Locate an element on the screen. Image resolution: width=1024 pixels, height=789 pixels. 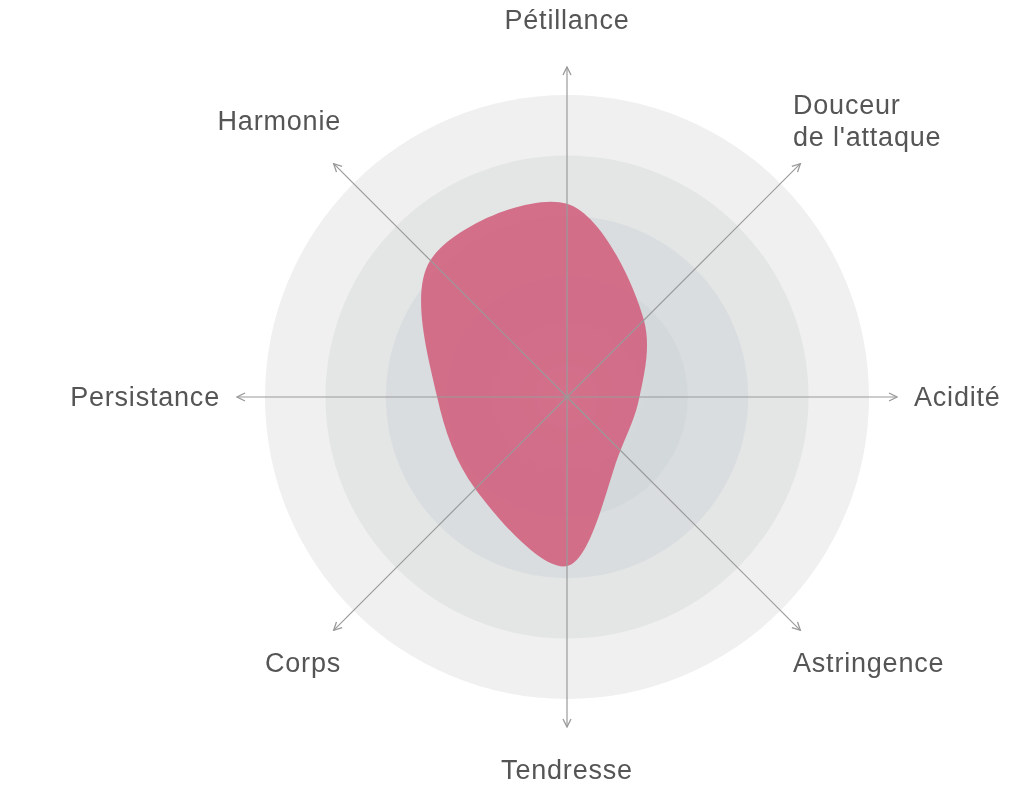
spoke-label: Astringence is located at coordinates (868, 662).